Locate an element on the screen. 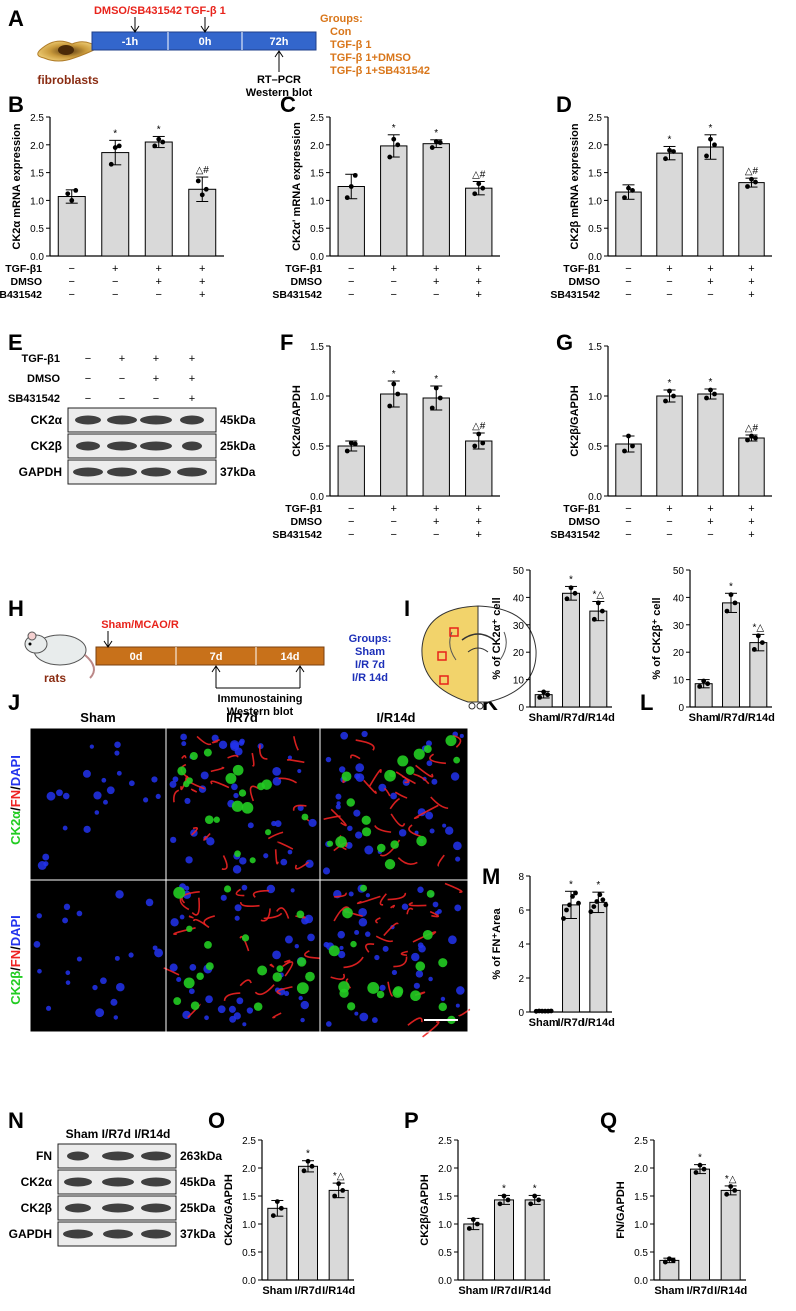 This screenshot has width=796, height=1311. panel-label-f: F is located at coordinates (286, 342).